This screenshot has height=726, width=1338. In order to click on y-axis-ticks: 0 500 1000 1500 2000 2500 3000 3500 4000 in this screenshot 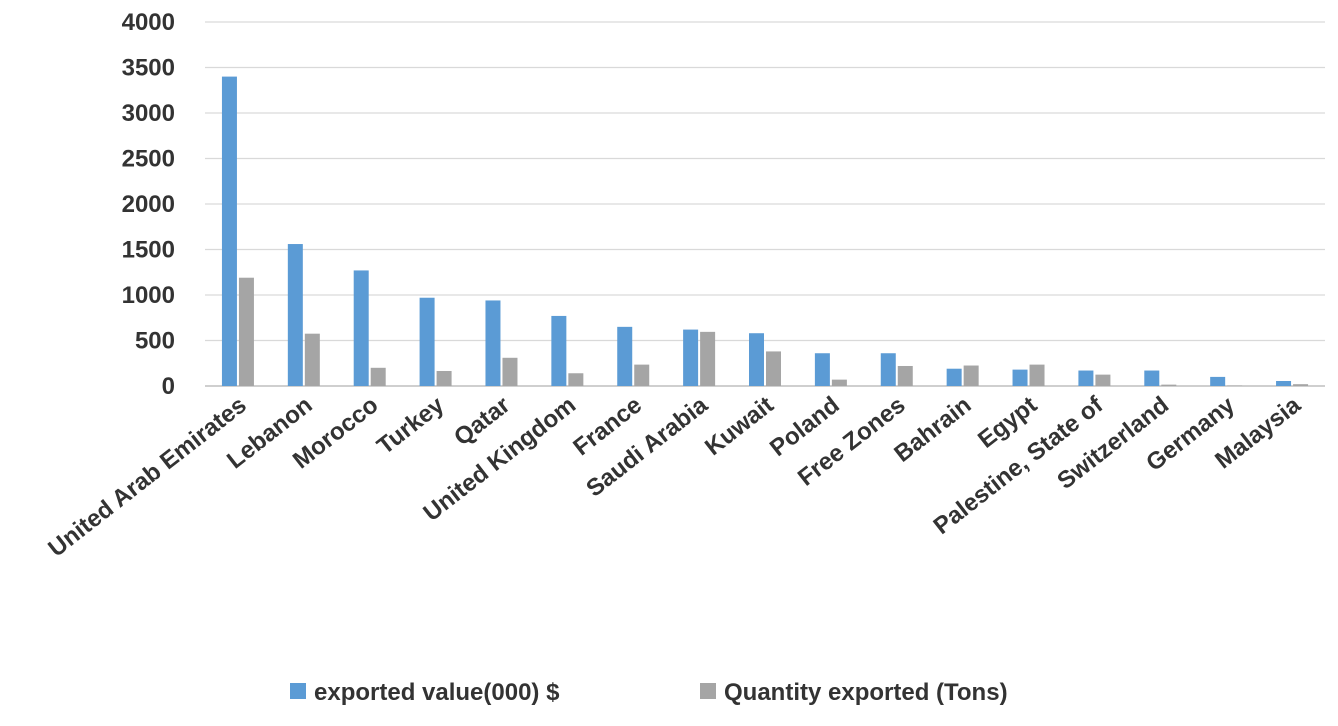, I will do `click(148, 204)`.